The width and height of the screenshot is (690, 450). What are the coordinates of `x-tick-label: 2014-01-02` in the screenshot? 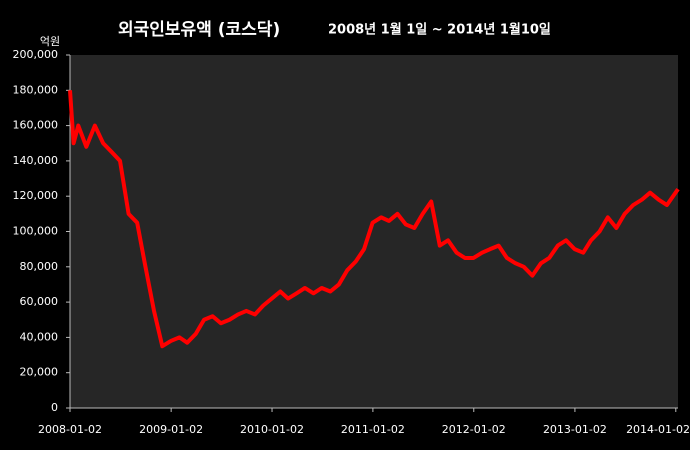 It's located at (658, 429).